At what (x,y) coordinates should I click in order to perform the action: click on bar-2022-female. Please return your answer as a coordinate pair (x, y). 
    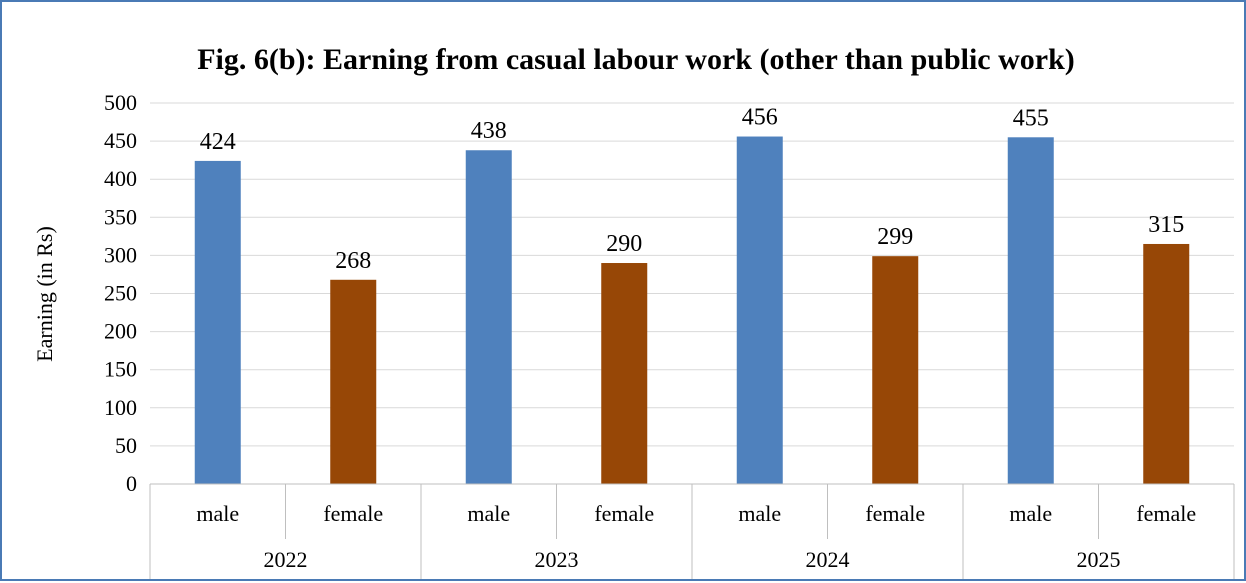
    Looking at the image, I should click on (353, 381).